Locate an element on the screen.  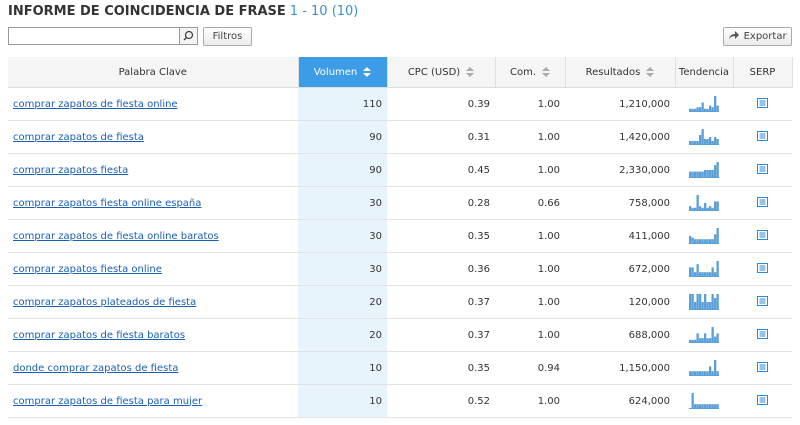
keyword-link: comprar zapatos de fiesta para mujer is located at coordinates (108, 401).